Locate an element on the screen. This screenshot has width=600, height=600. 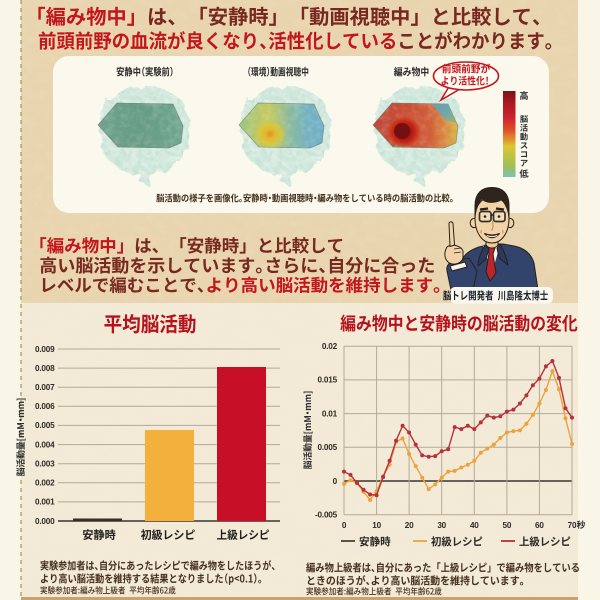
svg-text: 0.001 is located at coordinates (45, 502).